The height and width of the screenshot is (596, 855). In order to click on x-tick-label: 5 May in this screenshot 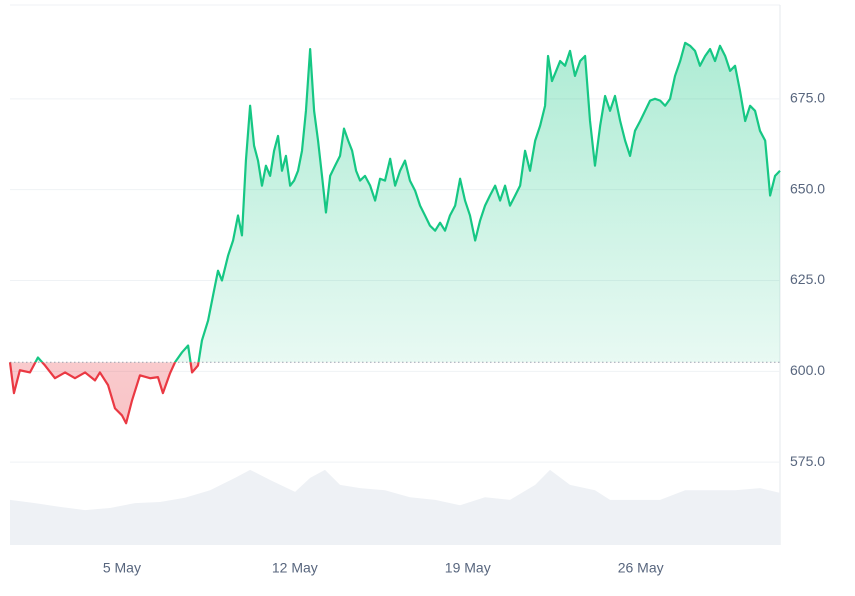, I will do `click(122, 568)`.